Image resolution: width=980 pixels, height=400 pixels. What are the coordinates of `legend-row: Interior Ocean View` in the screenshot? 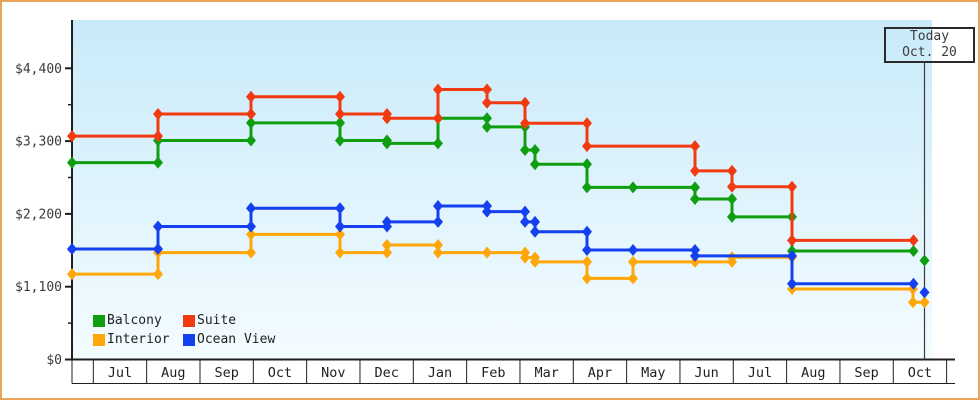 It's located at (184, 339).